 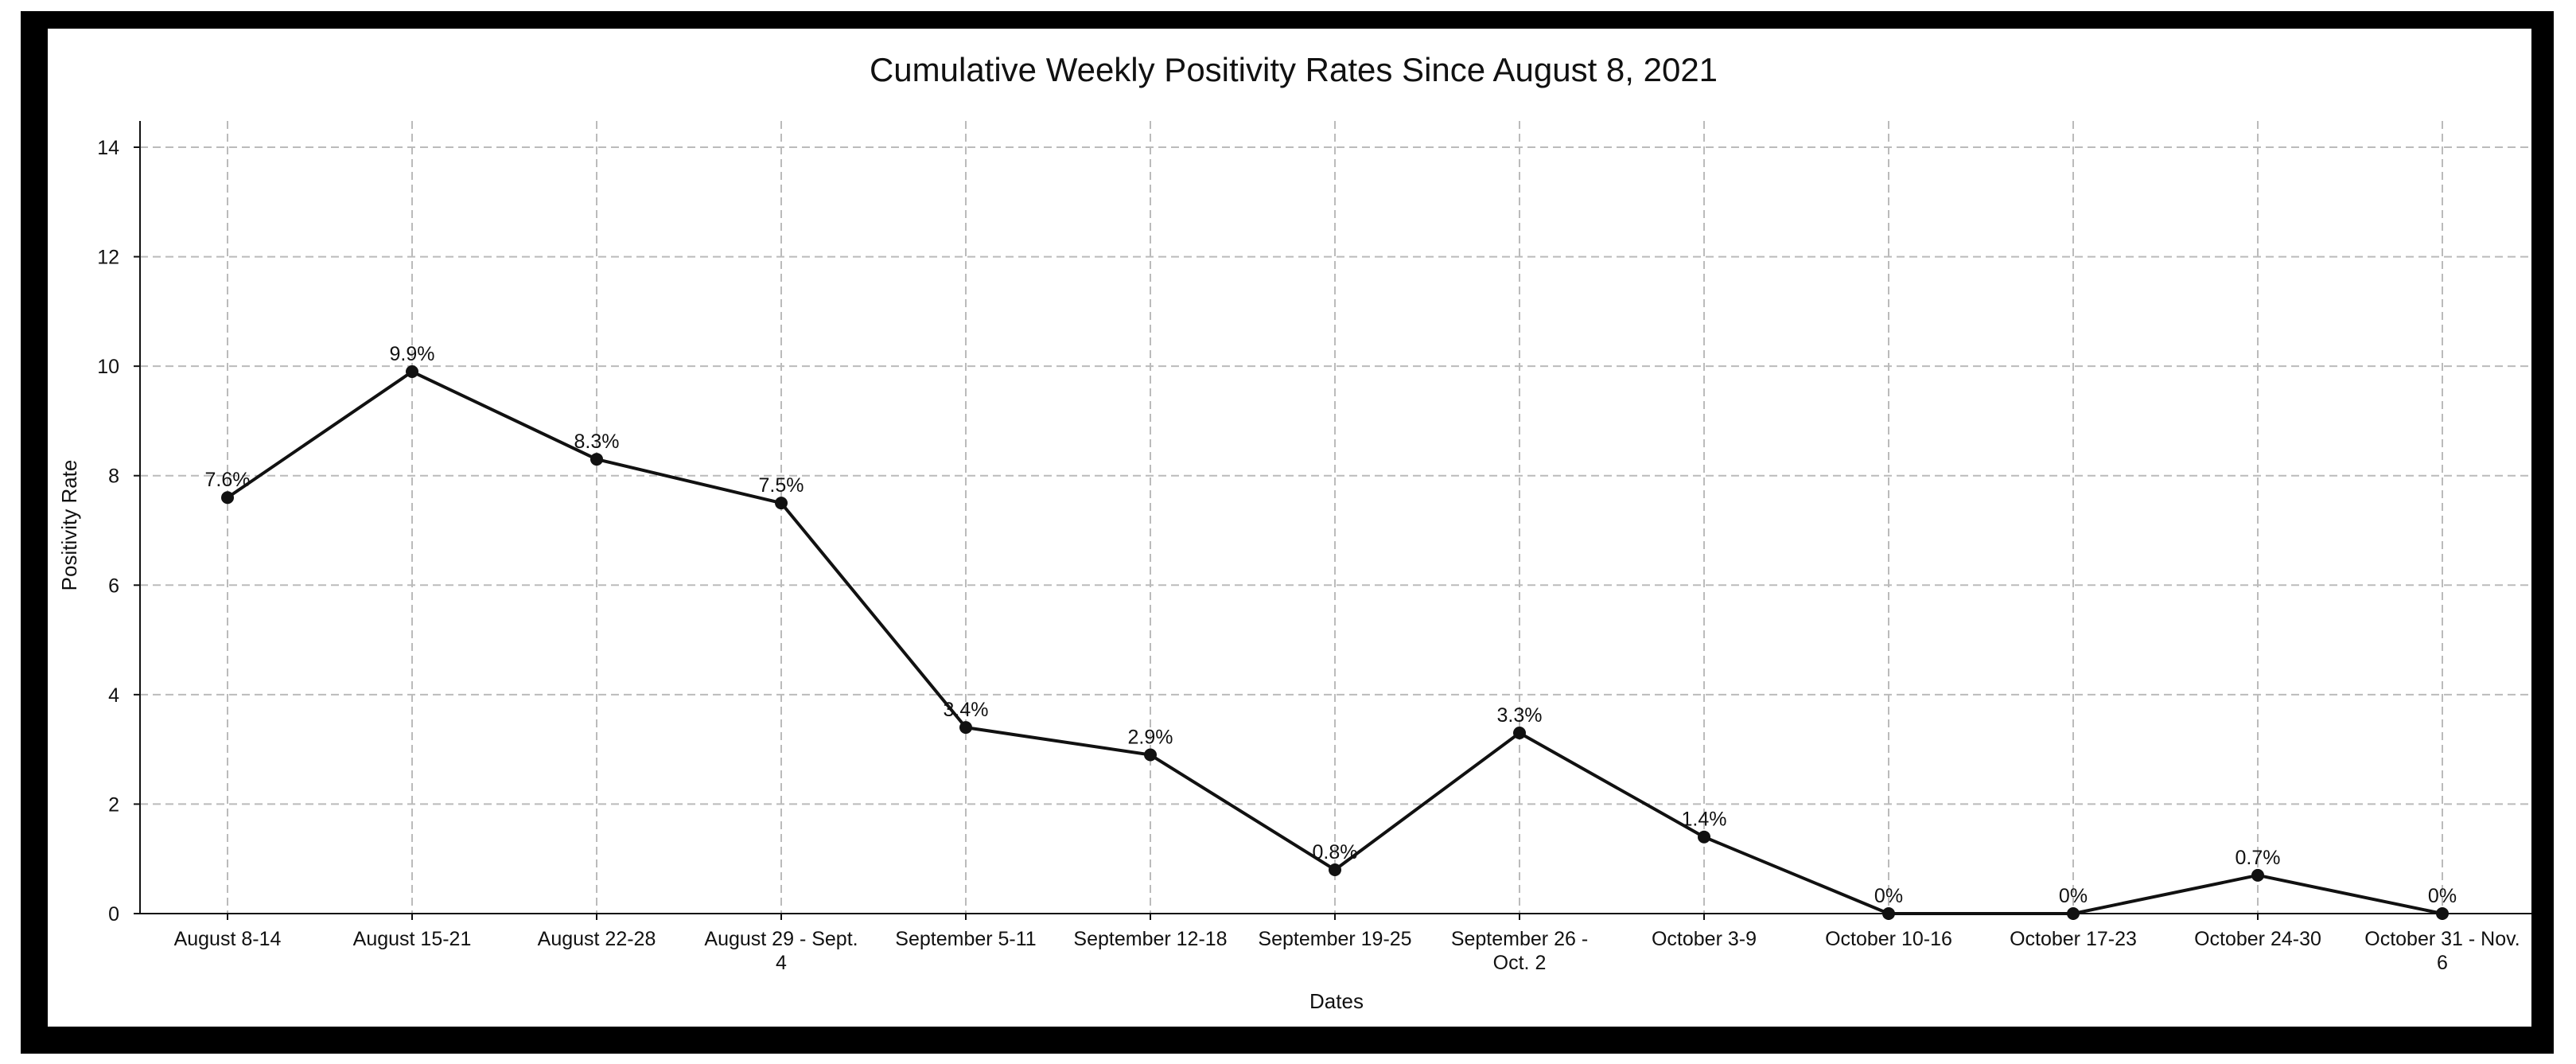 I want to click on data-label: 7.6%, so click(x=228, y=480).